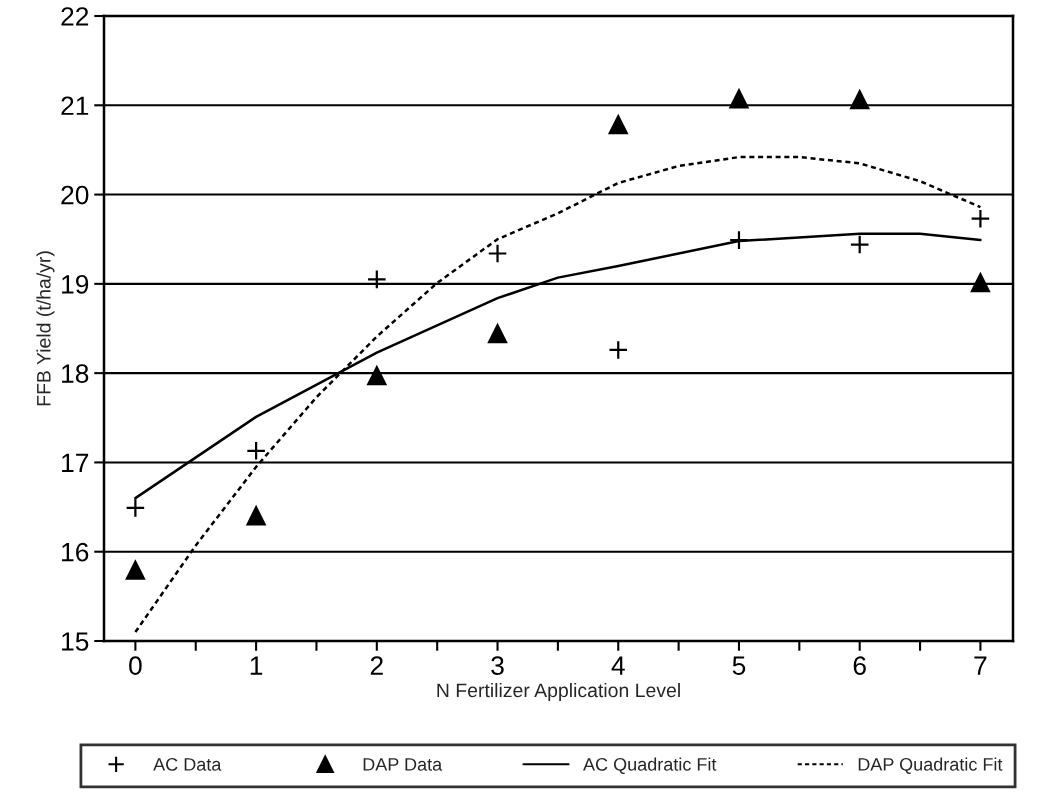 The width and height of the screenshot is (1053, 799). Describe the element at coordinates (558, 692) in the screenshot. I see `x-axis-title: N Fertilizer Application Level` at that location.